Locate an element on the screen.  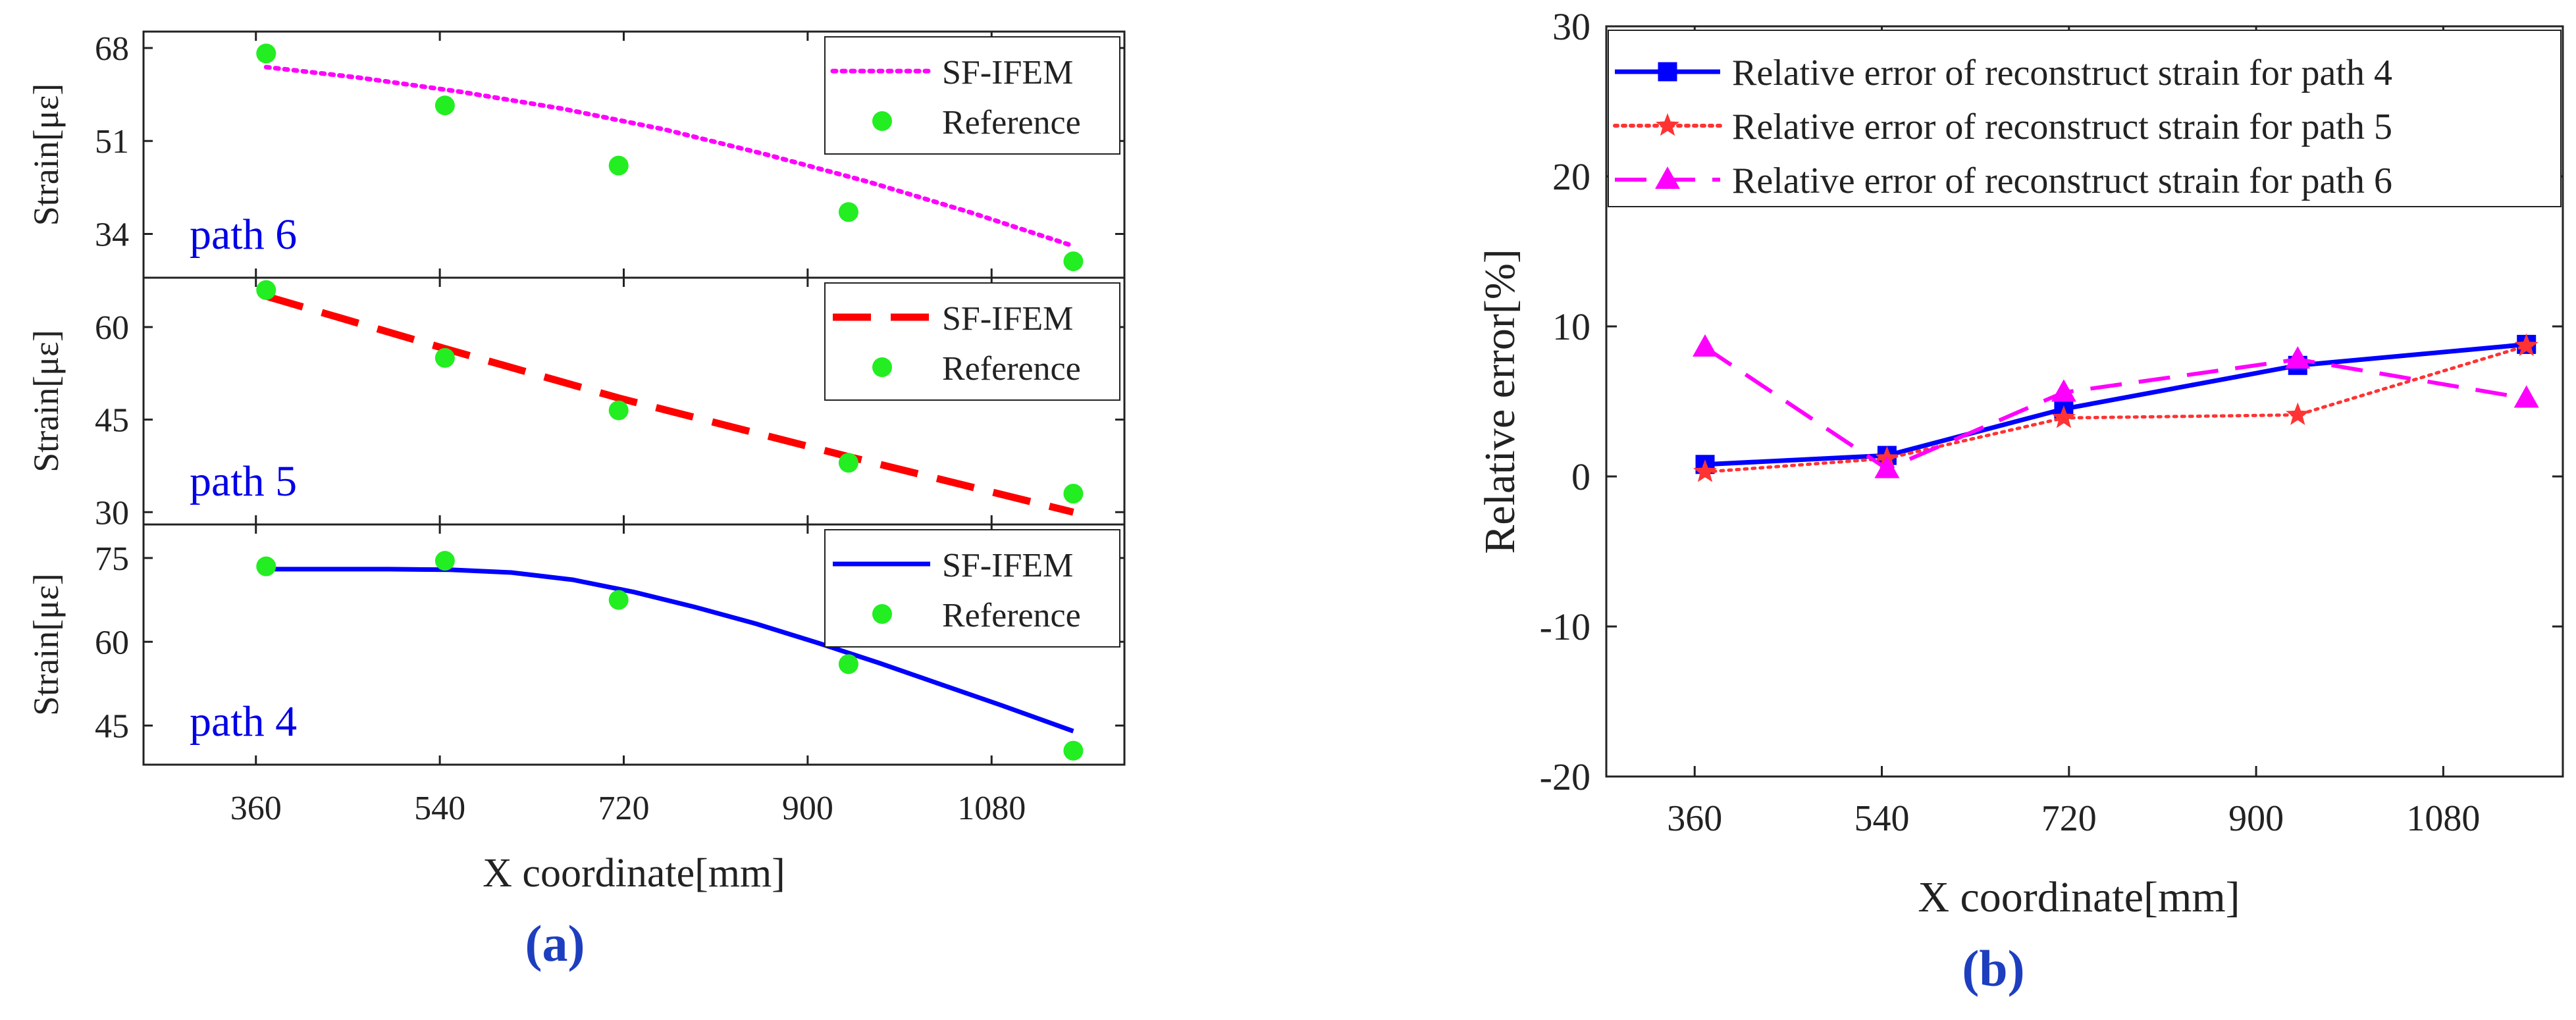
y-tick-label: 0 is located at coordinates (1580, 476).